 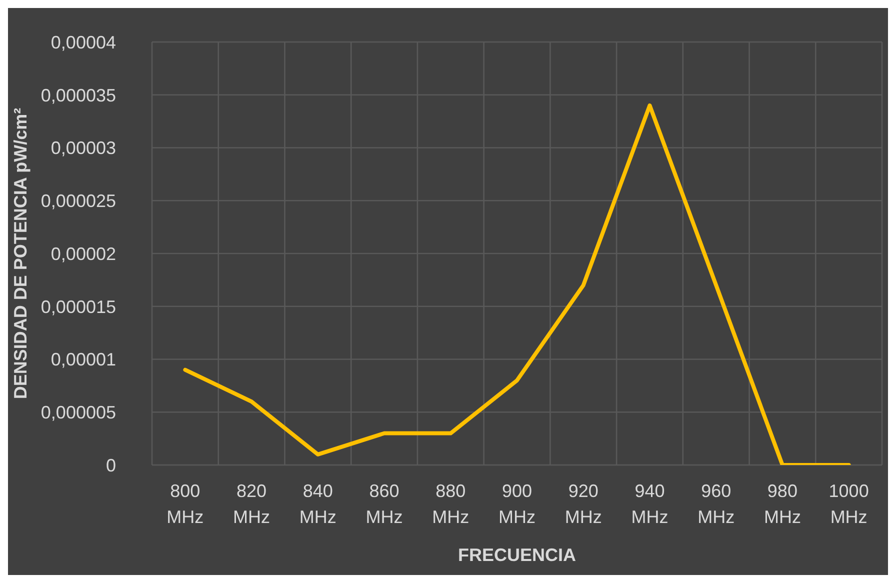 What do you see at coordinates (78, 412) in the screenshot?
I see `y-tick-label: 0,000005` at bounding box center [78, 412].